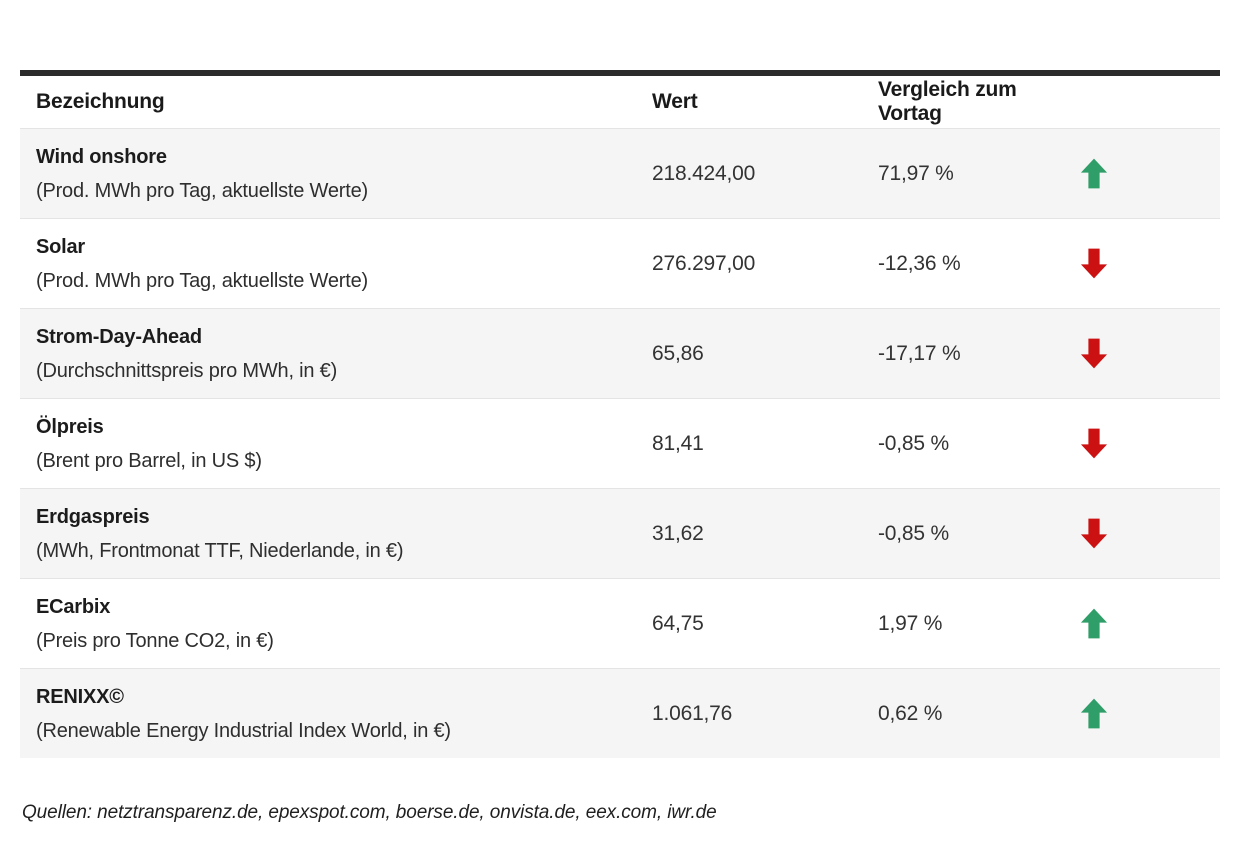 This screenshot has width=1240, height=858. Describe the element at coordinates (675, 101) in the screenshot. I see `column-header-wert: Wert` at that location.